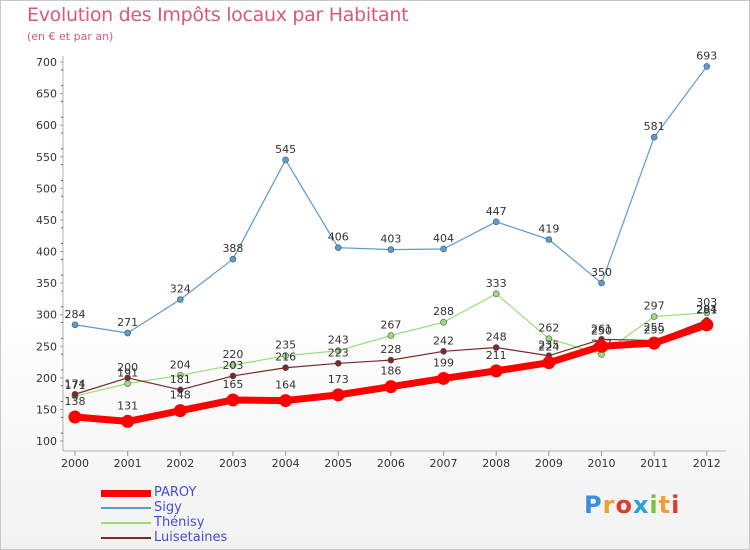 The height and width of the screenshot is (550, 750). I want to click on y-tick-label: 400, so click(46, 252).